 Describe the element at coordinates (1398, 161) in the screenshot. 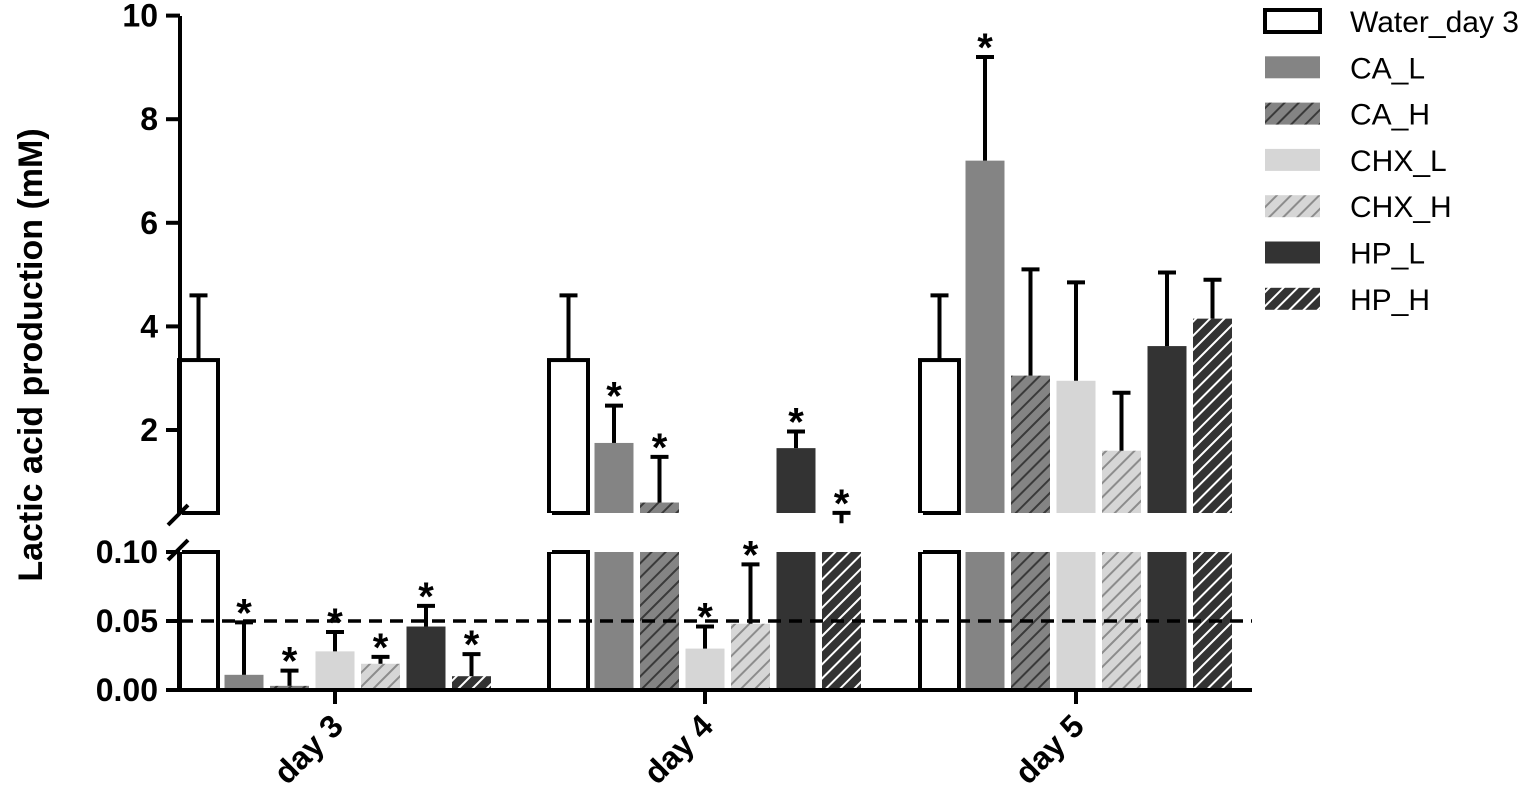

I see `legend-label: CHX_L` at that location.